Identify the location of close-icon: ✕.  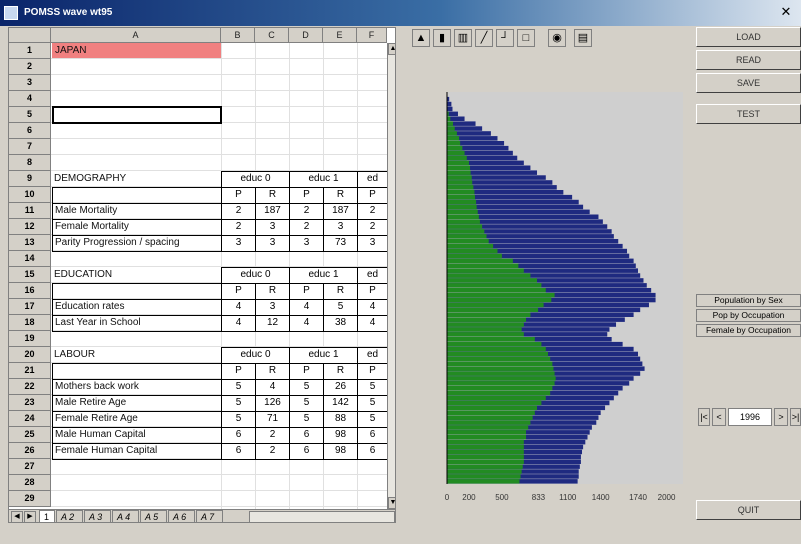
(786, 11).